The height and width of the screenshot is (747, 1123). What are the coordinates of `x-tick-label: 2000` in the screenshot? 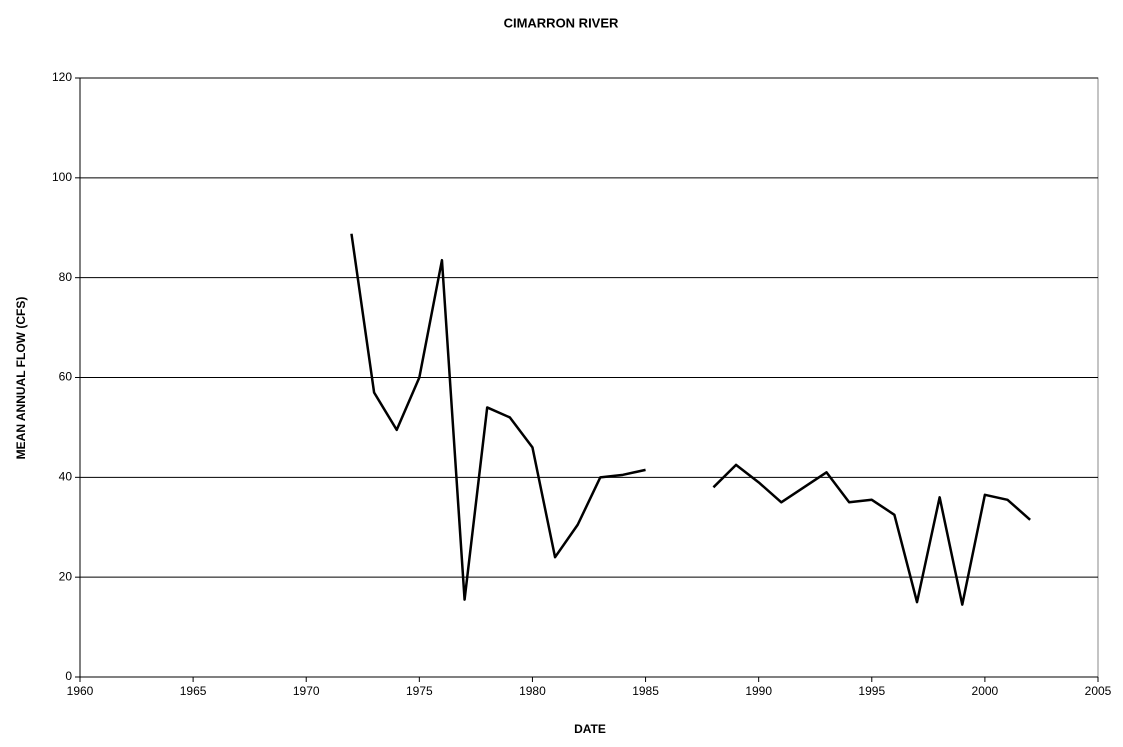 It's located at (985, 691).